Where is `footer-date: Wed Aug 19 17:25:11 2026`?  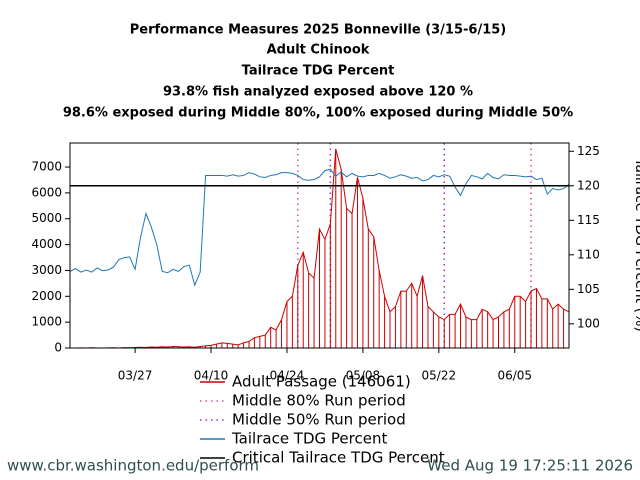 footer-date: Wed Aug 19 17:25:11 2026 is located at coordinates (530, 466).